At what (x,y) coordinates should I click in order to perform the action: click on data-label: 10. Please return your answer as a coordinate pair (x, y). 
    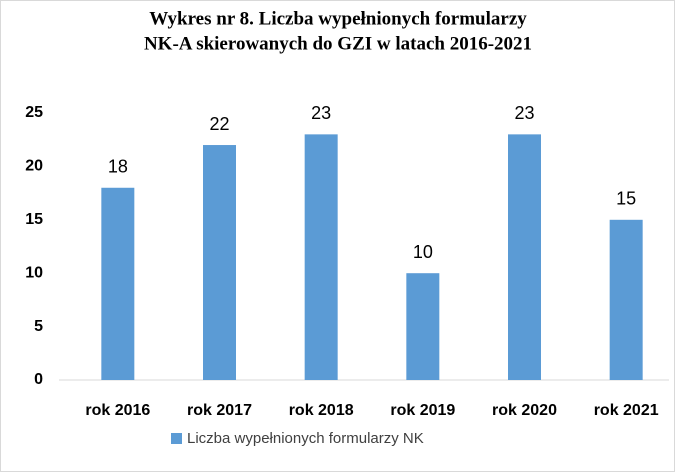
    Looking at the image, I should click on (423, 252).